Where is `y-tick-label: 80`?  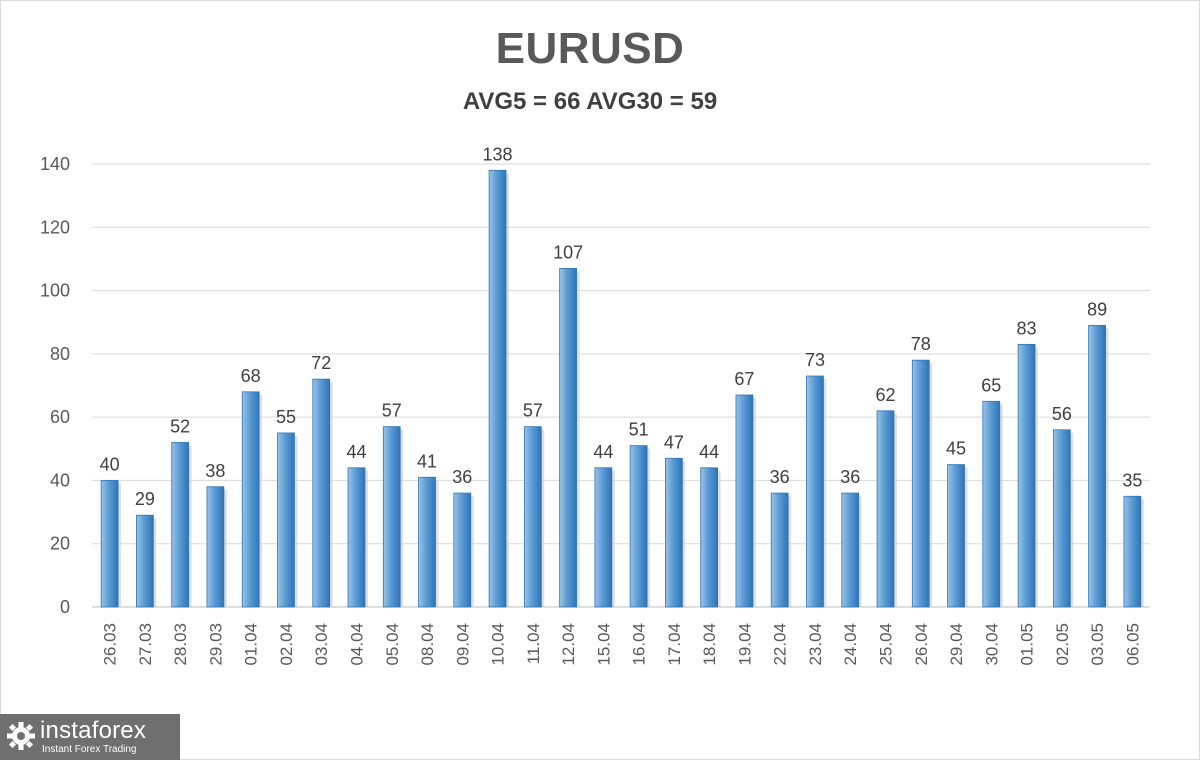
y-tick-label: 80 is located at coordinates (60, 354).